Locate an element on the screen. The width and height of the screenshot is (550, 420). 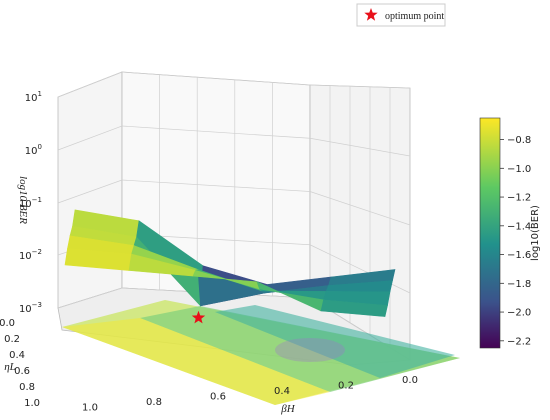
floor-contour-low is located at coordinates (335, 341).